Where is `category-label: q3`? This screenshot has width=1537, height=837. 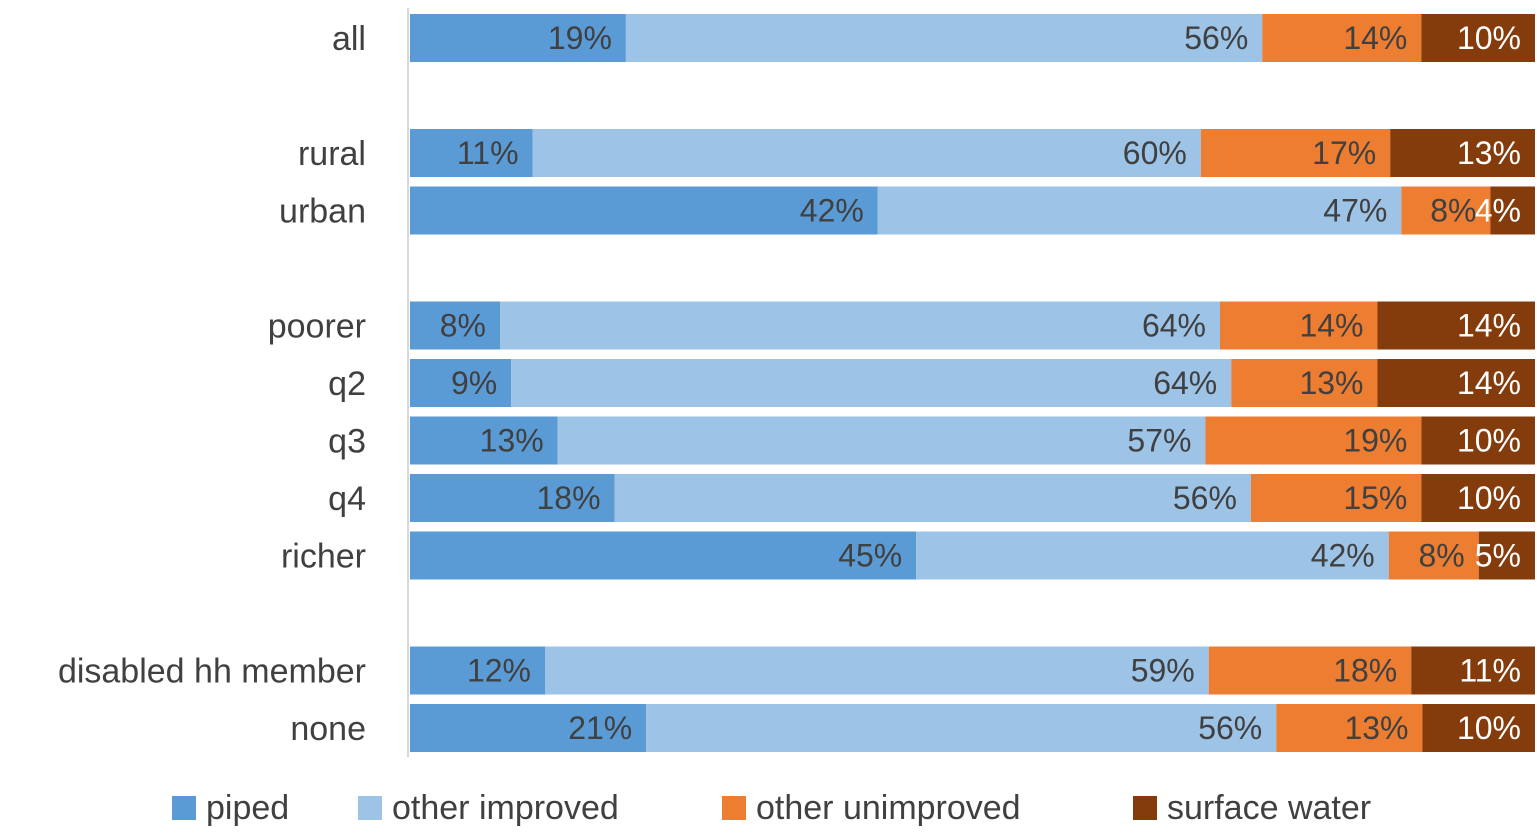
category-label: q3 is located at coordinates (347, 442).